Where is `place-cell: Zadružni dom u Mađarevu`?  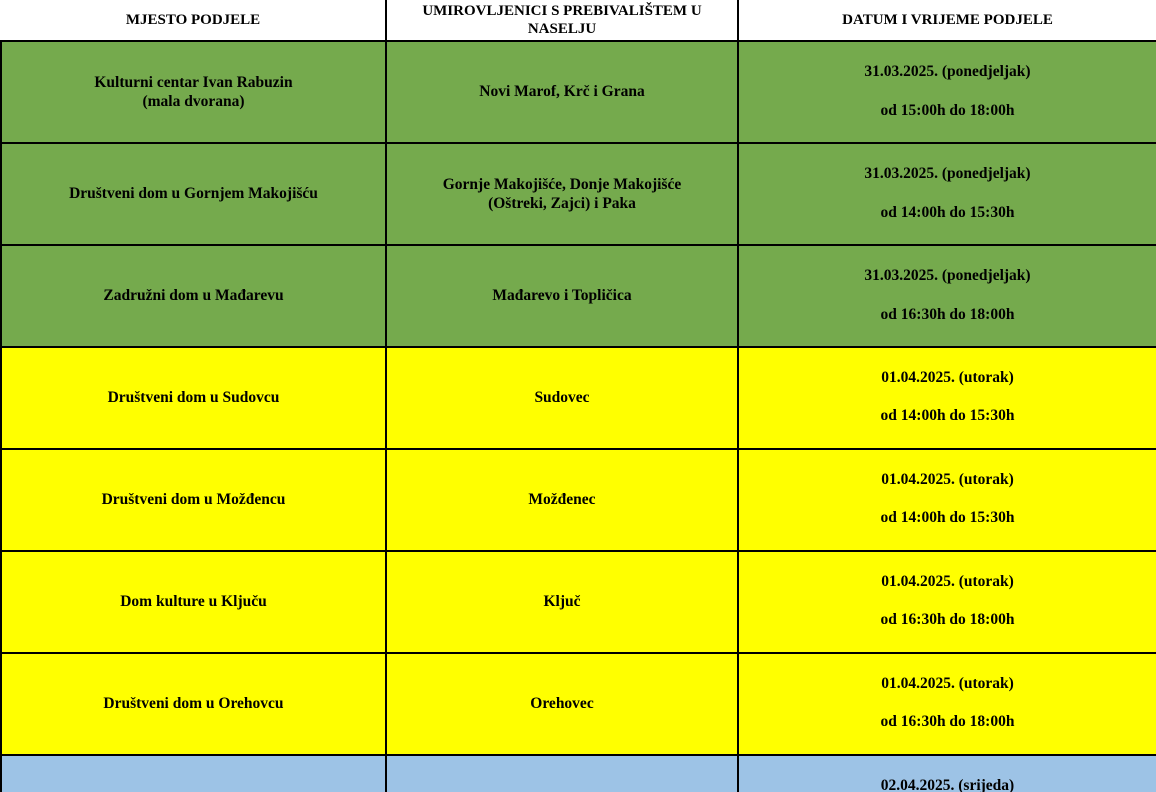
place-cell: Zadružni dom u Mađarevu is located at coordinates (193, 295).